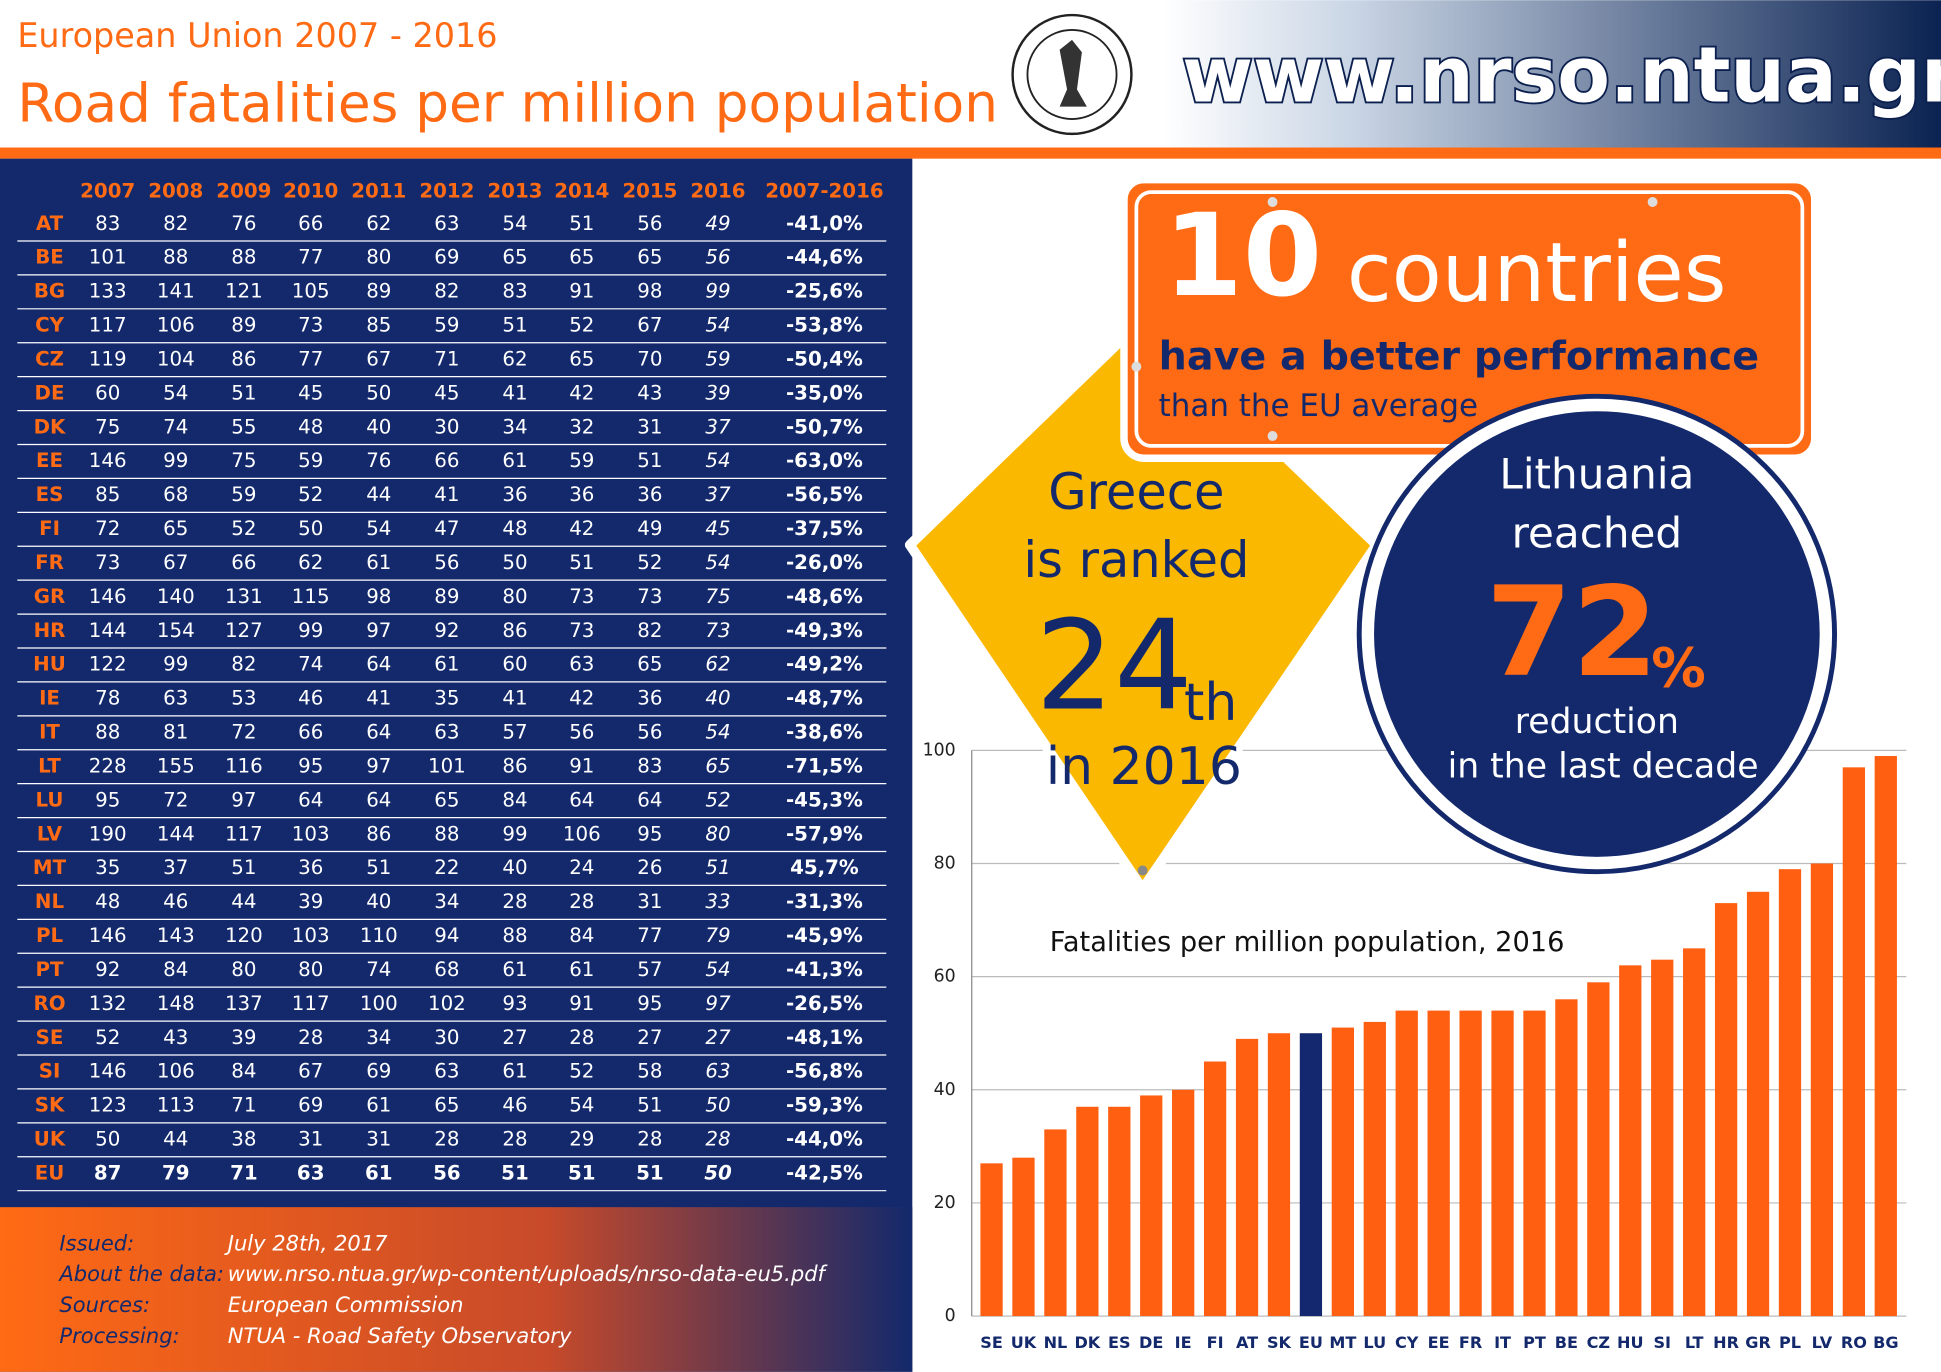 The height and width of the screenshot is (1372, 1941). I want to click on table-cell: 60, so click(514, 664).